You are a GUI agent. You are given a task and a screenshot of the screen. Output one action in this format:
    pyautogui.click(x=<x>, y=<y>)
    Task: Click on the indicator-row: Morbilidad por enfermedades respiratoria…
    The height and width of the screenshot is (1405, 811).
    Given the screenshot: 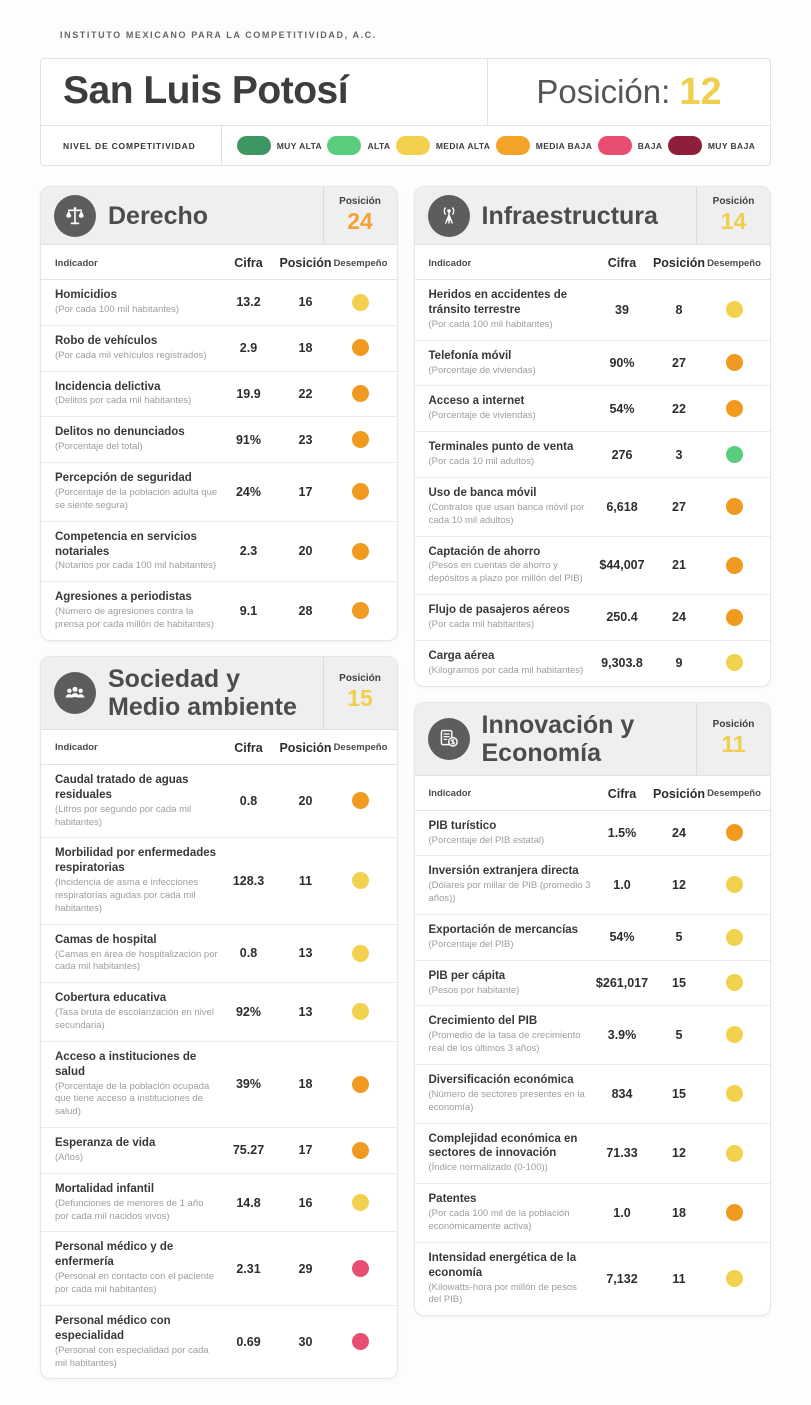 What is the action you would take?
    pyautogui.click(x=219, y=881)
    